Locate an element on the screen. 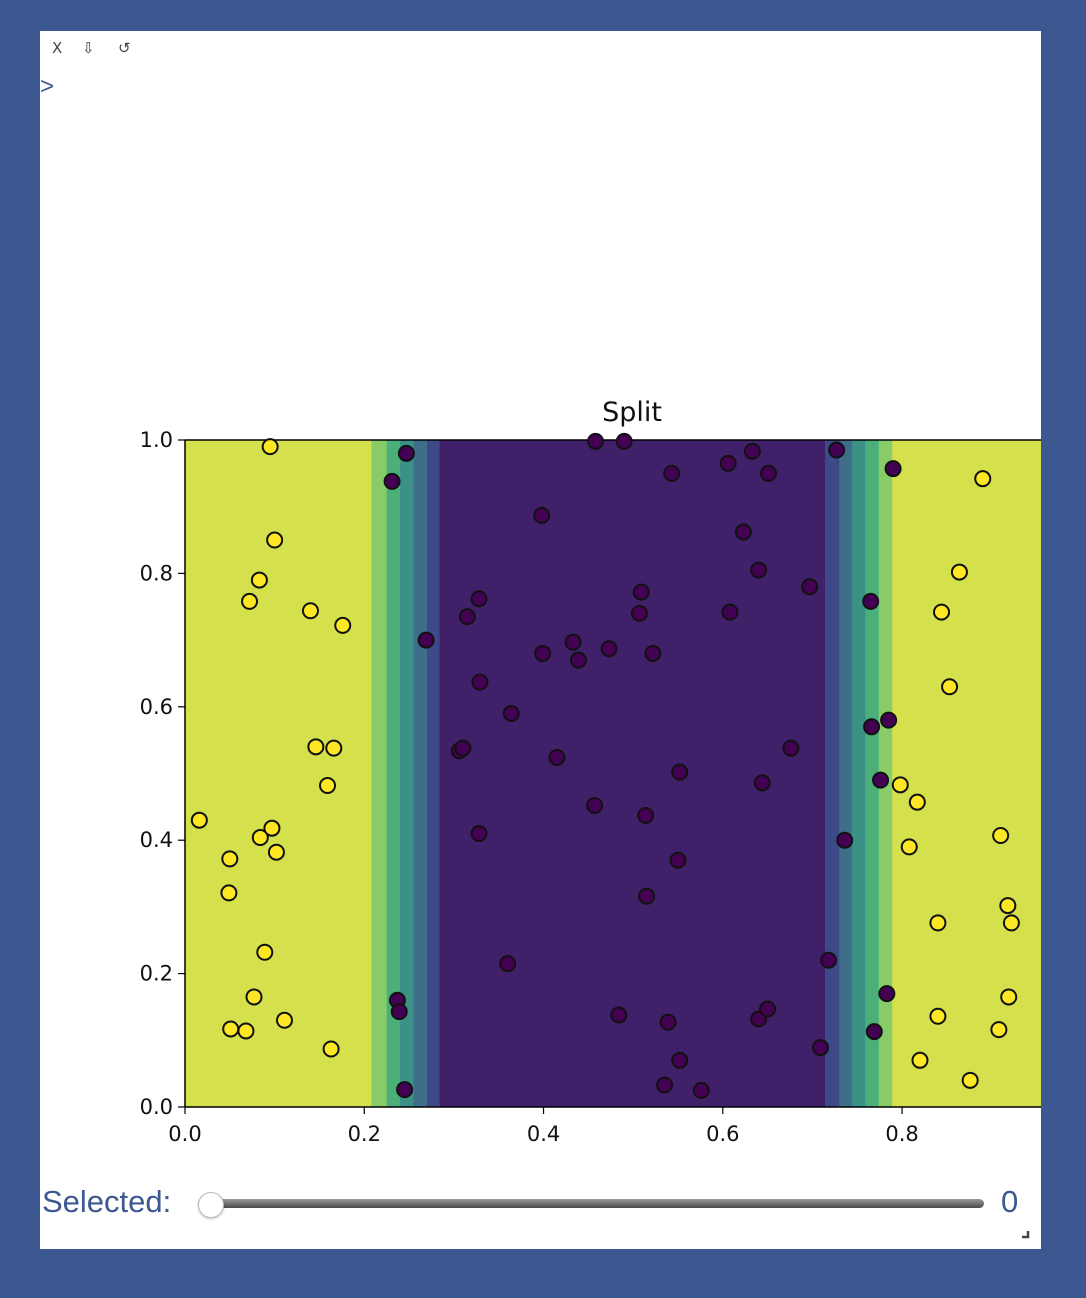  resize-handle-icon is located at coordinates (1025, 1234).